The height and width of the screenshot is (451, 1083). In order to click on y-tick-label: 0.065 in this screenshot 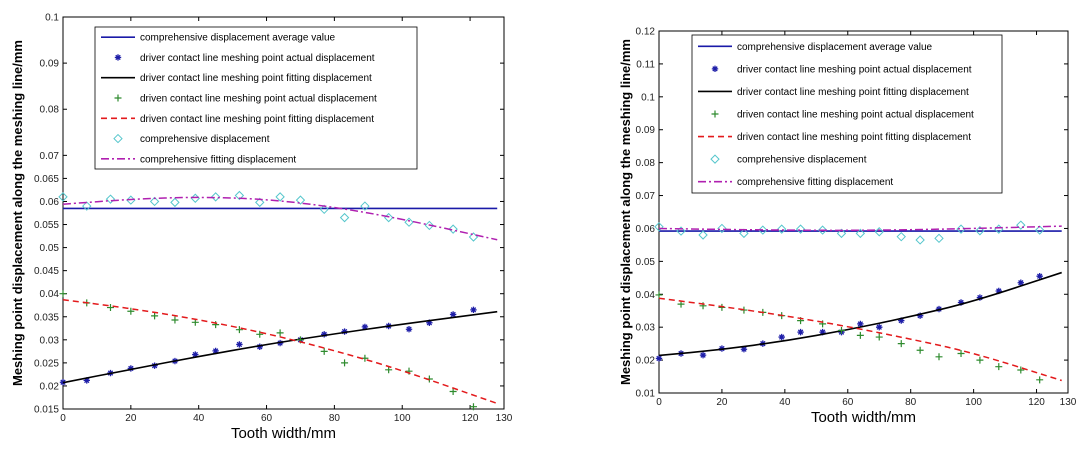, I will do `click(46, 179)`.